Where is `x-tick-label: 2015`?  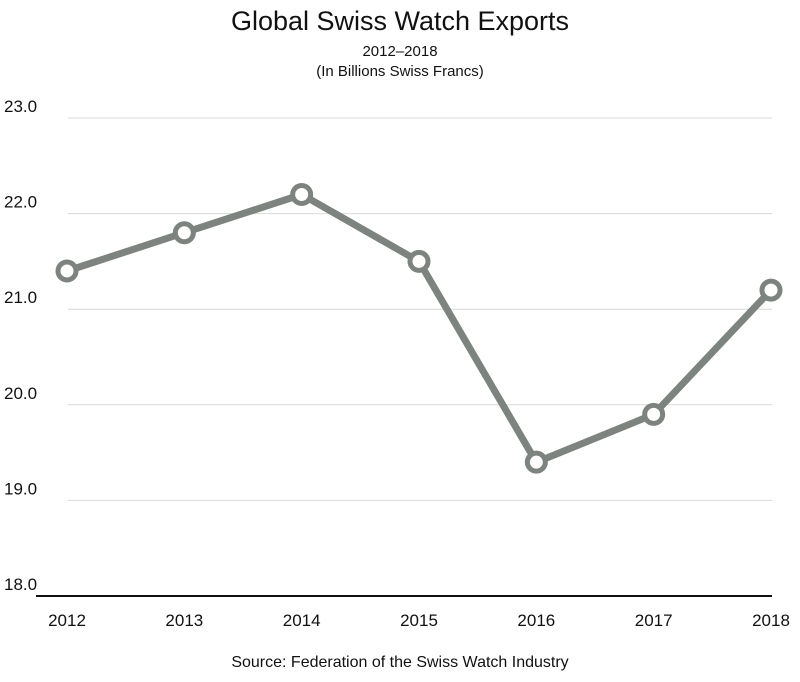 x-tick-label: 2015 is located at coordinates (419, 620).